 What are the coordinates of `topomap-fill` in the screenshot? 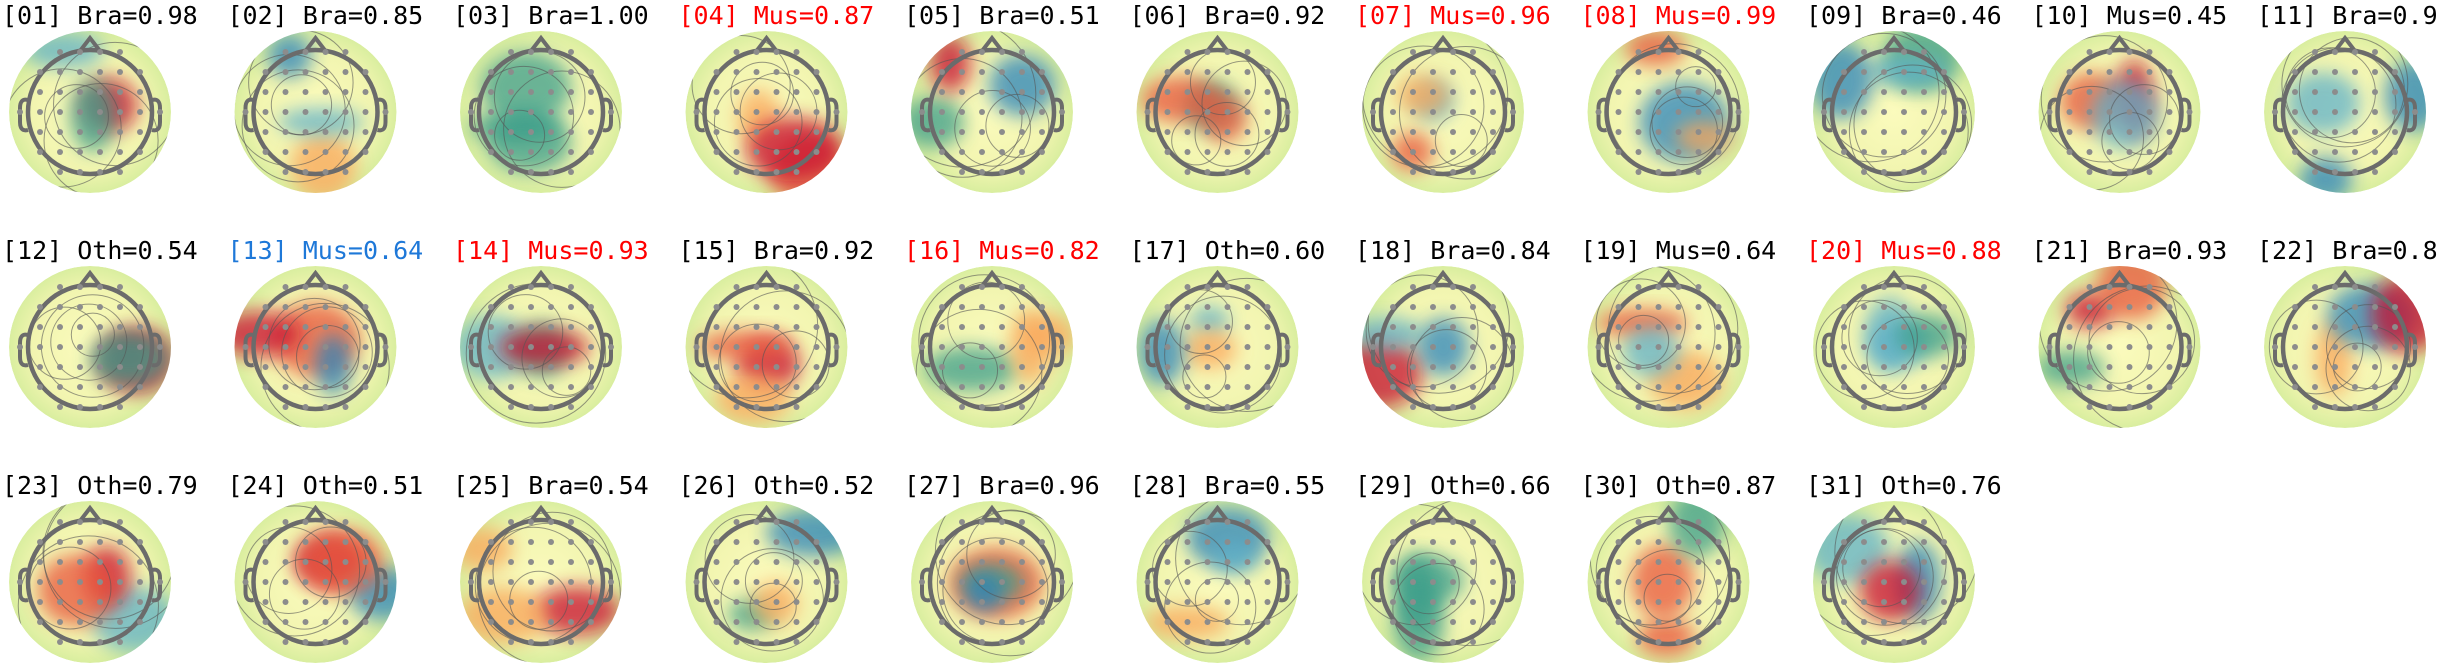 It's located at (541, 112).